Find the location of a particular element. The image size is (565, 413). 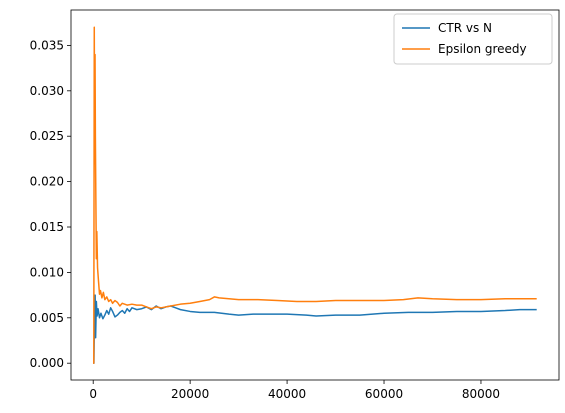

y-tick-label: 0.035 is located at coordinates (47, 45).